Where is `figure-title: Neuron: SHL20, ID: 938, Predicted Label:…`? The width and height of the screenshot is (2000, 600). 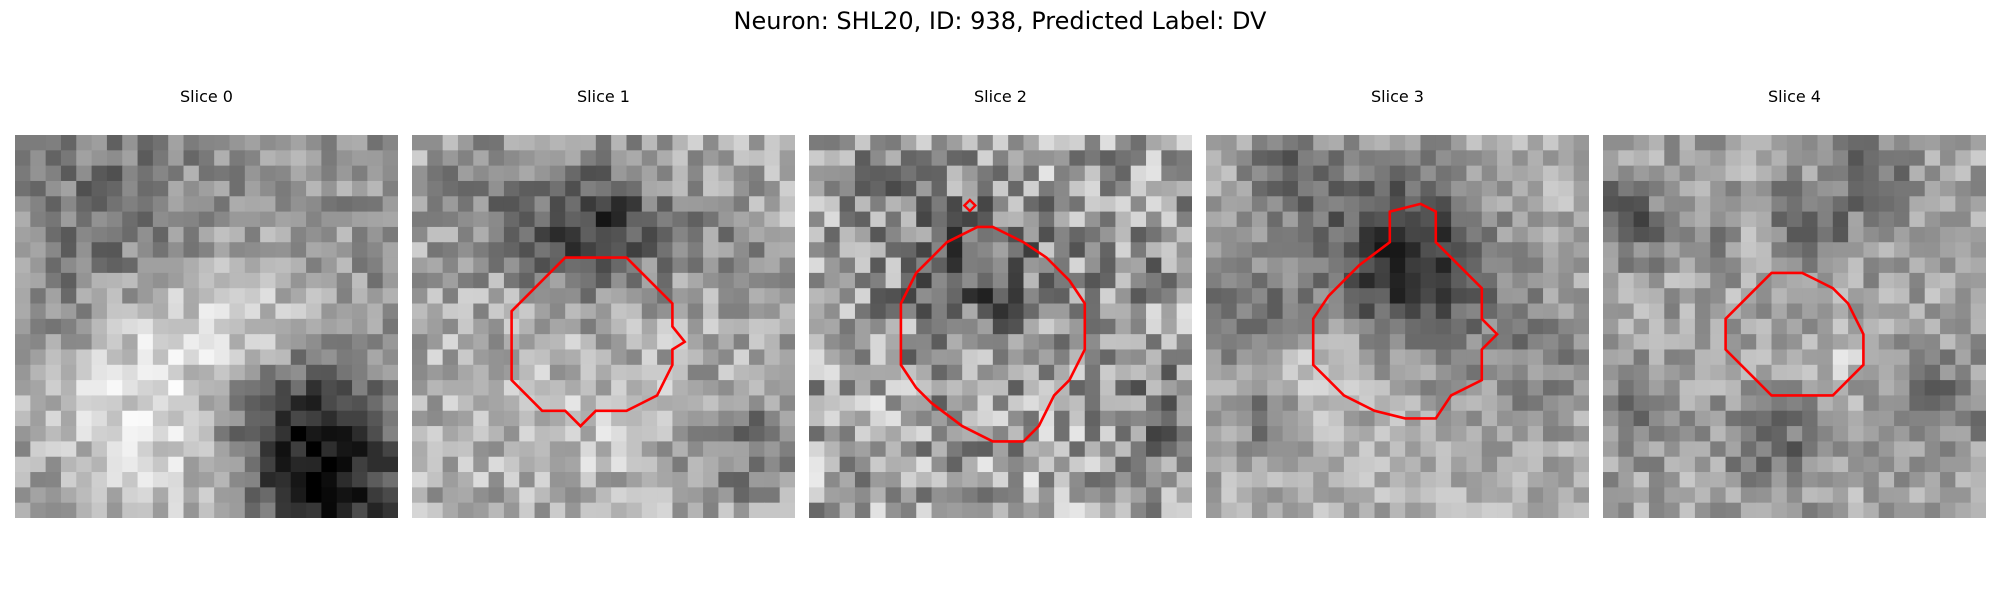 figure-title: Neuron: SHL20, ID: 938, Predicted Label:… is located at coordinates (1000, 21).